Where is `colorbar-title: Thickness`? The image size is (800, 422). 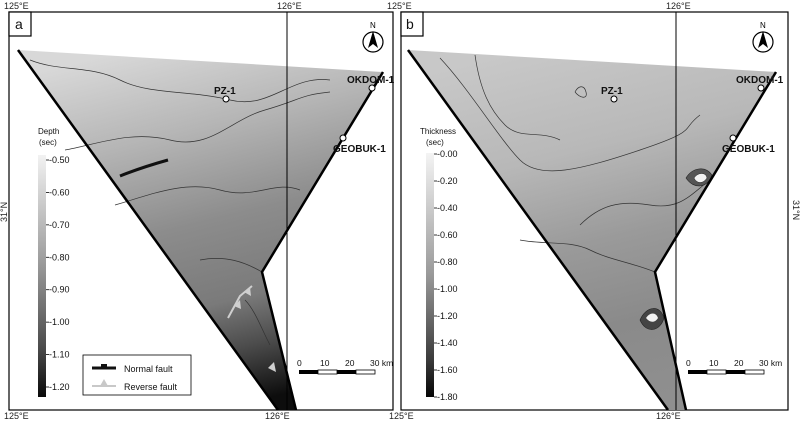
colorbar-title: Thickness is located at coordinates (438, 131).